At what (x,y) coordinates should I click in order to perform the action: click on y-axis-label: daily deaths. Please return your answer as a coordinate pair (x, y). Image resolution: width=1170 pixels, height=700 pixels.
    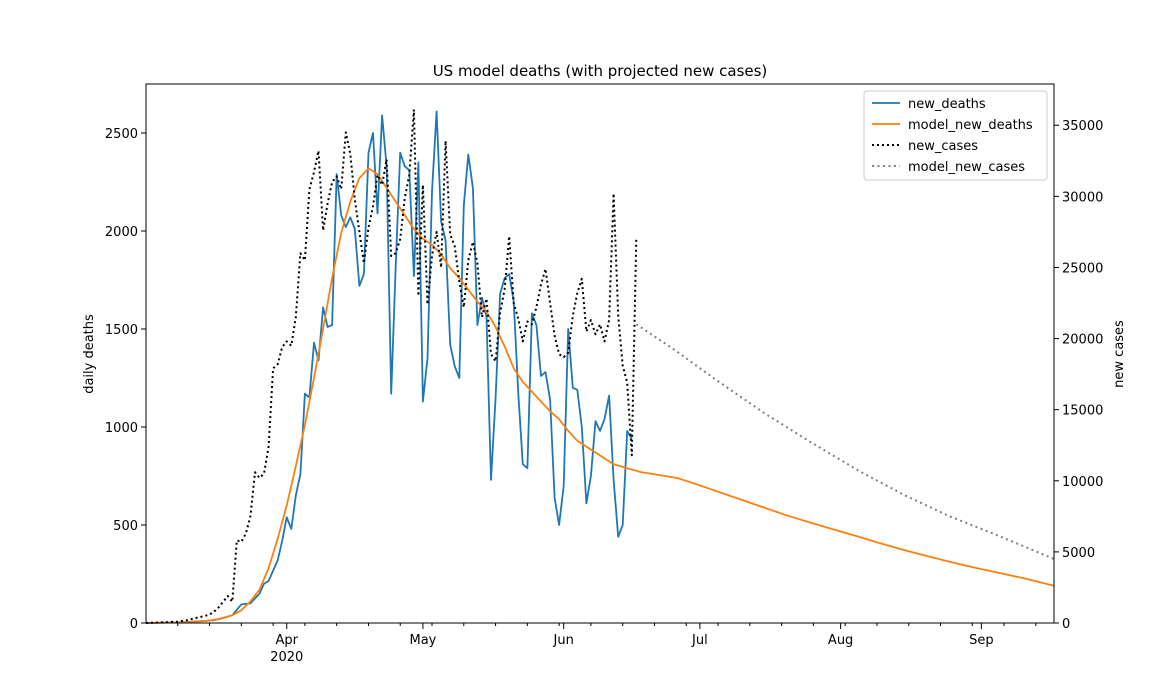
    Looking at the image, I should click on (89, 354).